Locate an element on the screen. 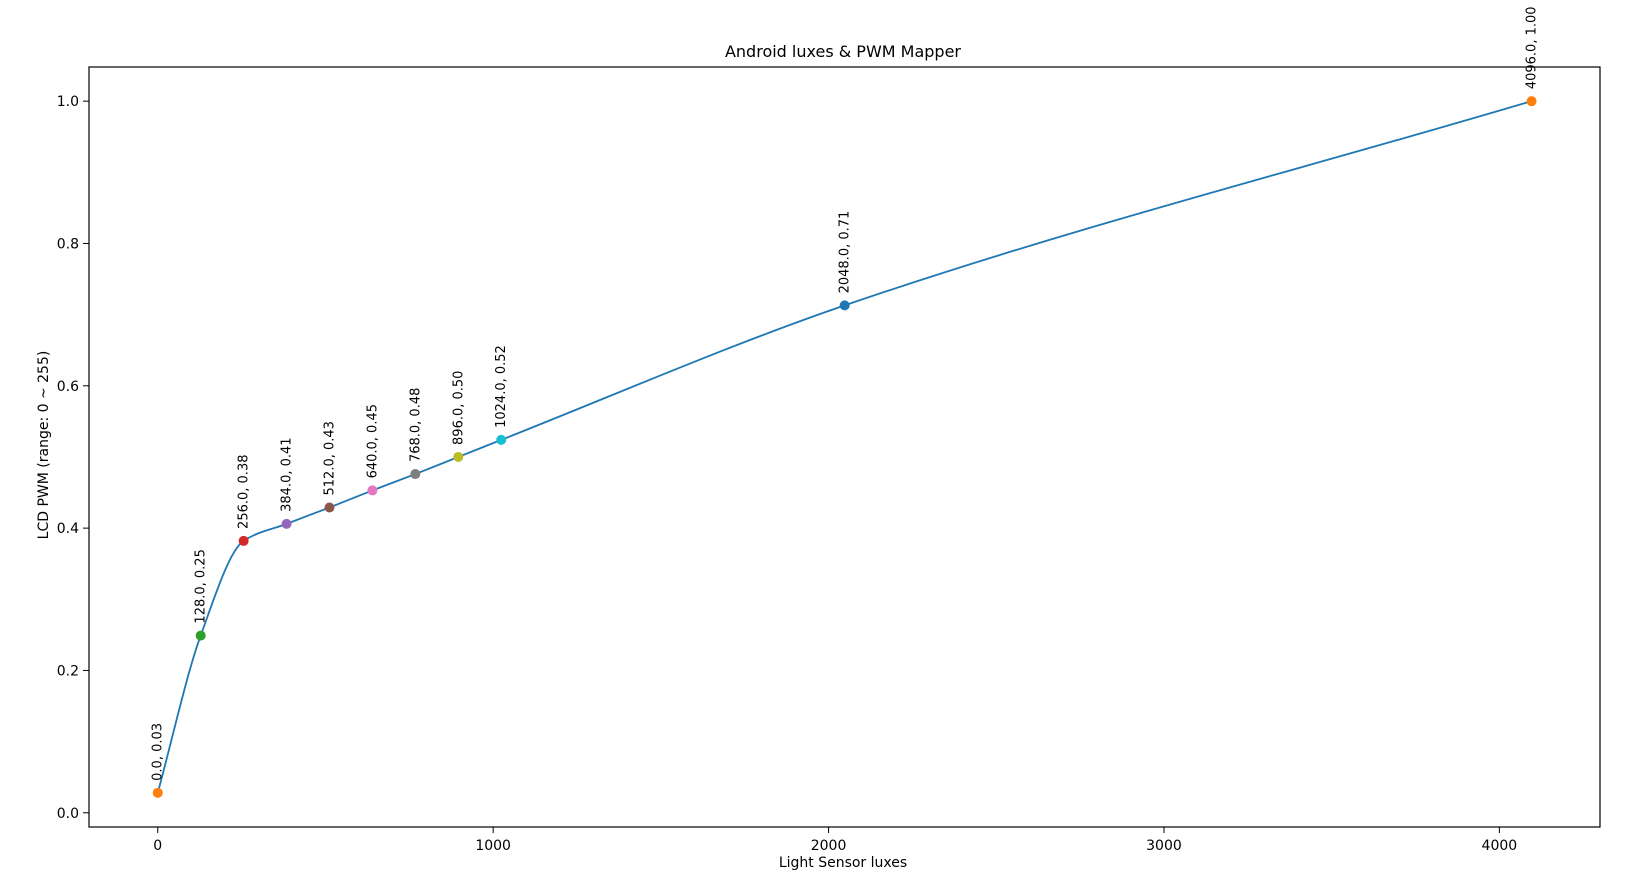 The height and width of the screenshot is (875, 1627). data-point-label: 768.0, 0.48 is located at coordinates (415, 425).